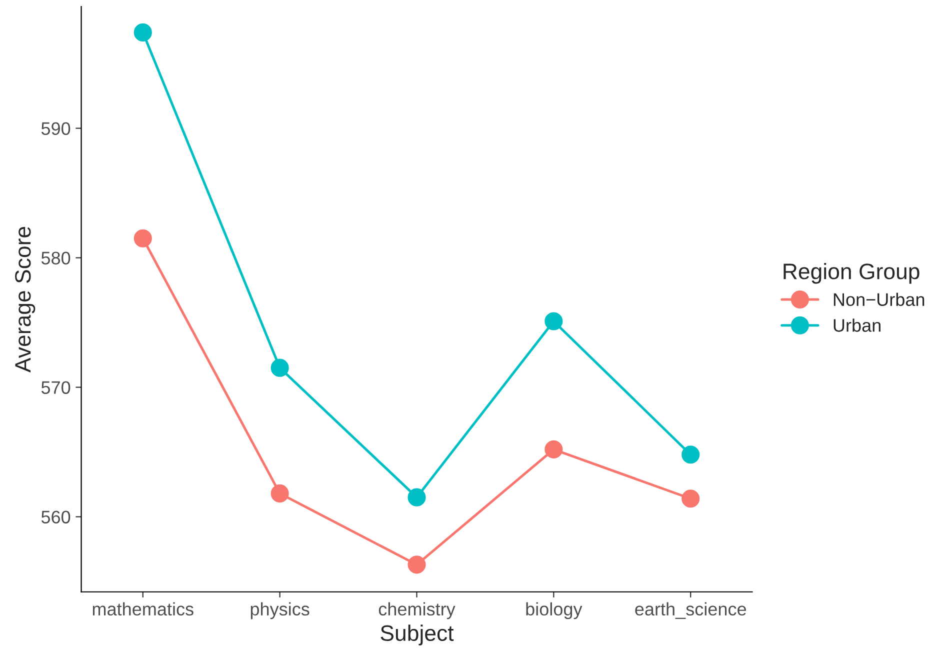 This screenshot has width=945, height=654. I want to click on x-tick-label: earth_science, so click(690, 610).